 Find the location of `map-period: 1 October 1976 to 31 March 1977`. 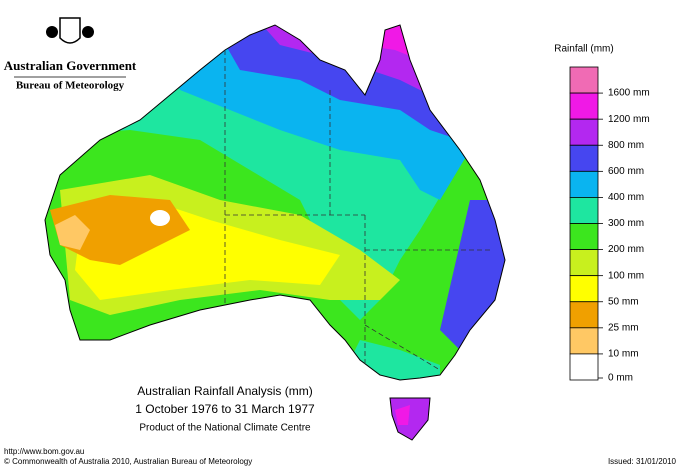

map-period: 1 October 1976 to 31 March 1977 is located at coordinates (225, 409).